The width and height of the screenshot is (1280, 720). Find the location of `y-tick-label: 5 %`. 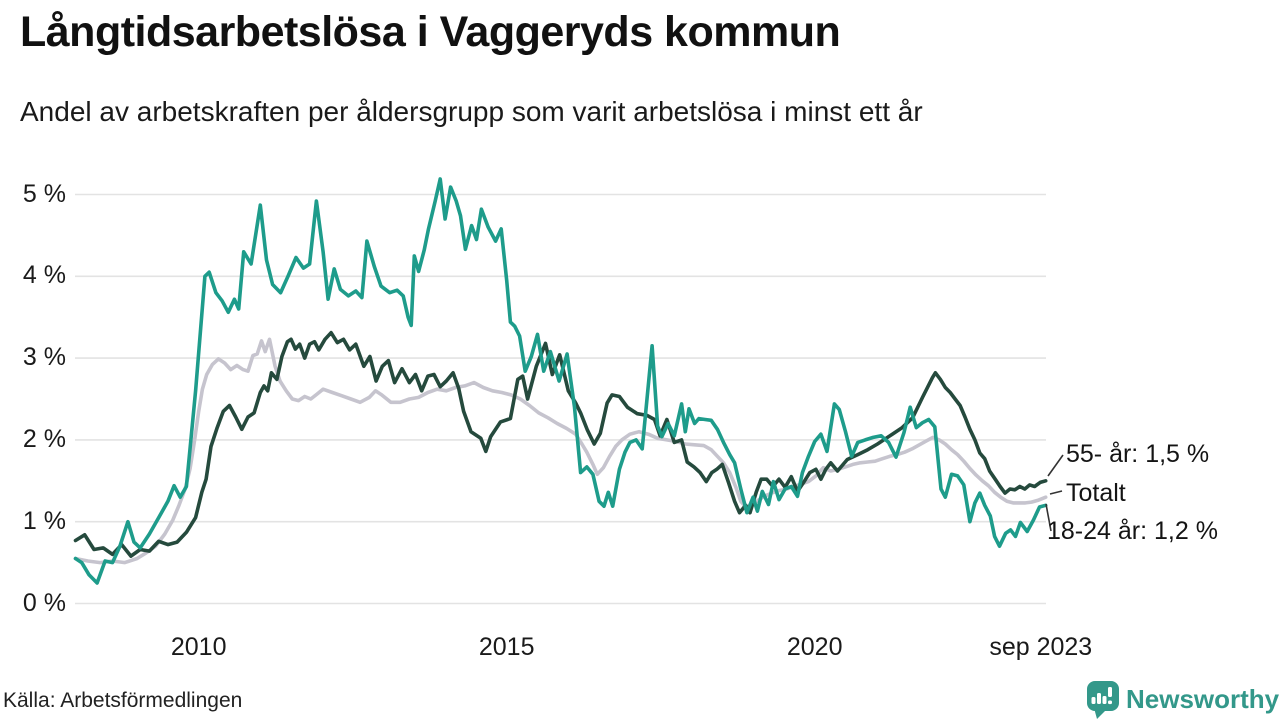

y-tick-label: 5 % is located at coordinates (44, 193).